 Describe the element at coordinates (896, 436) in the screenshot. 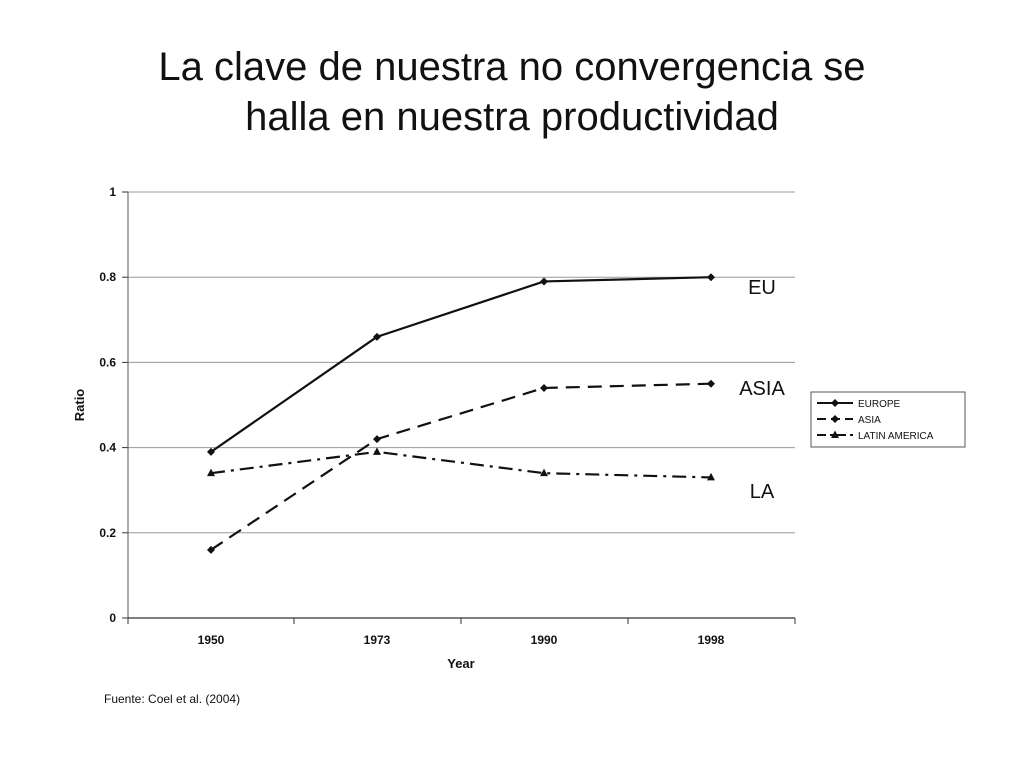

I see `legend-label: LATIN AMERICA` at that location.